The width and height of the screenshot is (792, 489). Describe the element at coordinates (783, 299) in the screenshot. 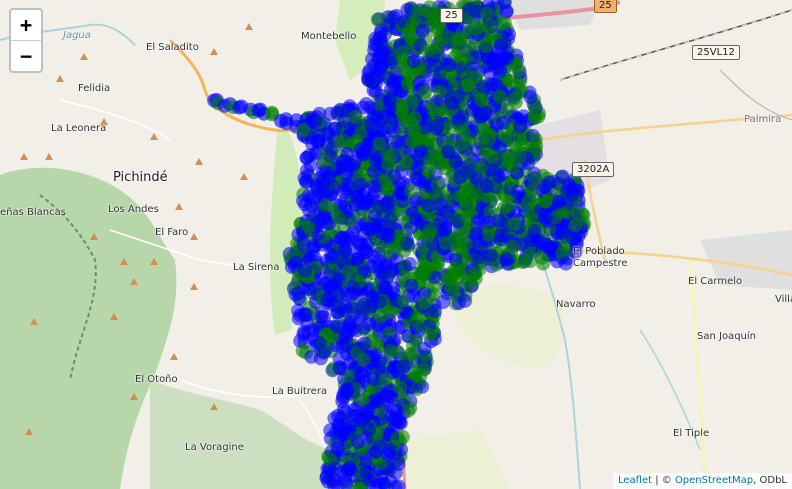

I see `place-label: Villa` at that location.